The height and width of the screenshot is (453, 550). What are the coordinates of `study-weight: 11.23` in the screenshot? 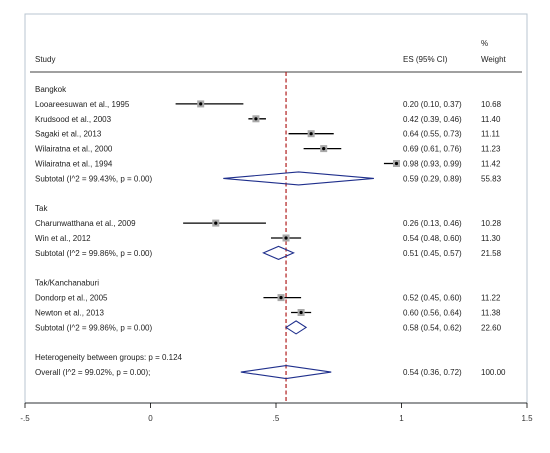 It's located at (491, 149).